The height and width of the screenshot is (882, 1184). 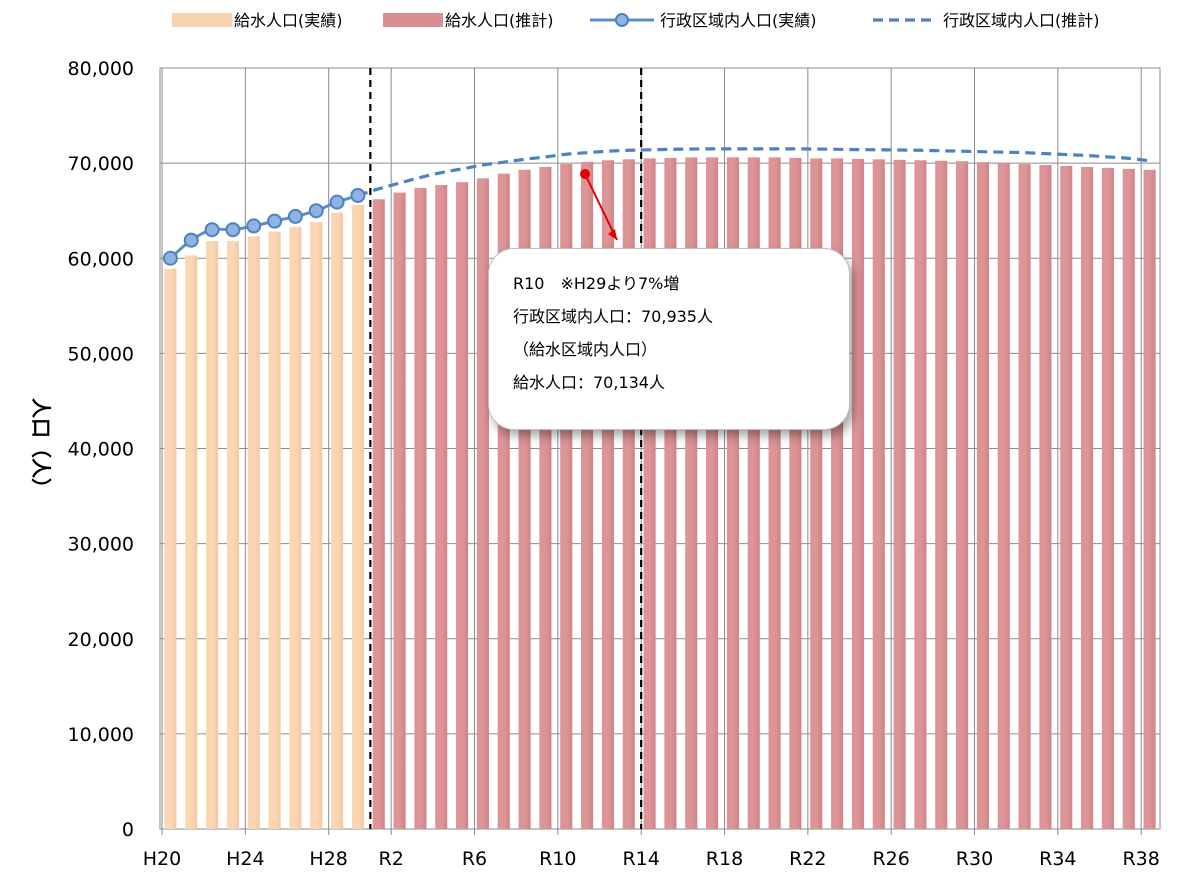 What do you see at coordinates (622, 20) in the screenshot?
I see `legend-marker` at bounding box center [622, 20].